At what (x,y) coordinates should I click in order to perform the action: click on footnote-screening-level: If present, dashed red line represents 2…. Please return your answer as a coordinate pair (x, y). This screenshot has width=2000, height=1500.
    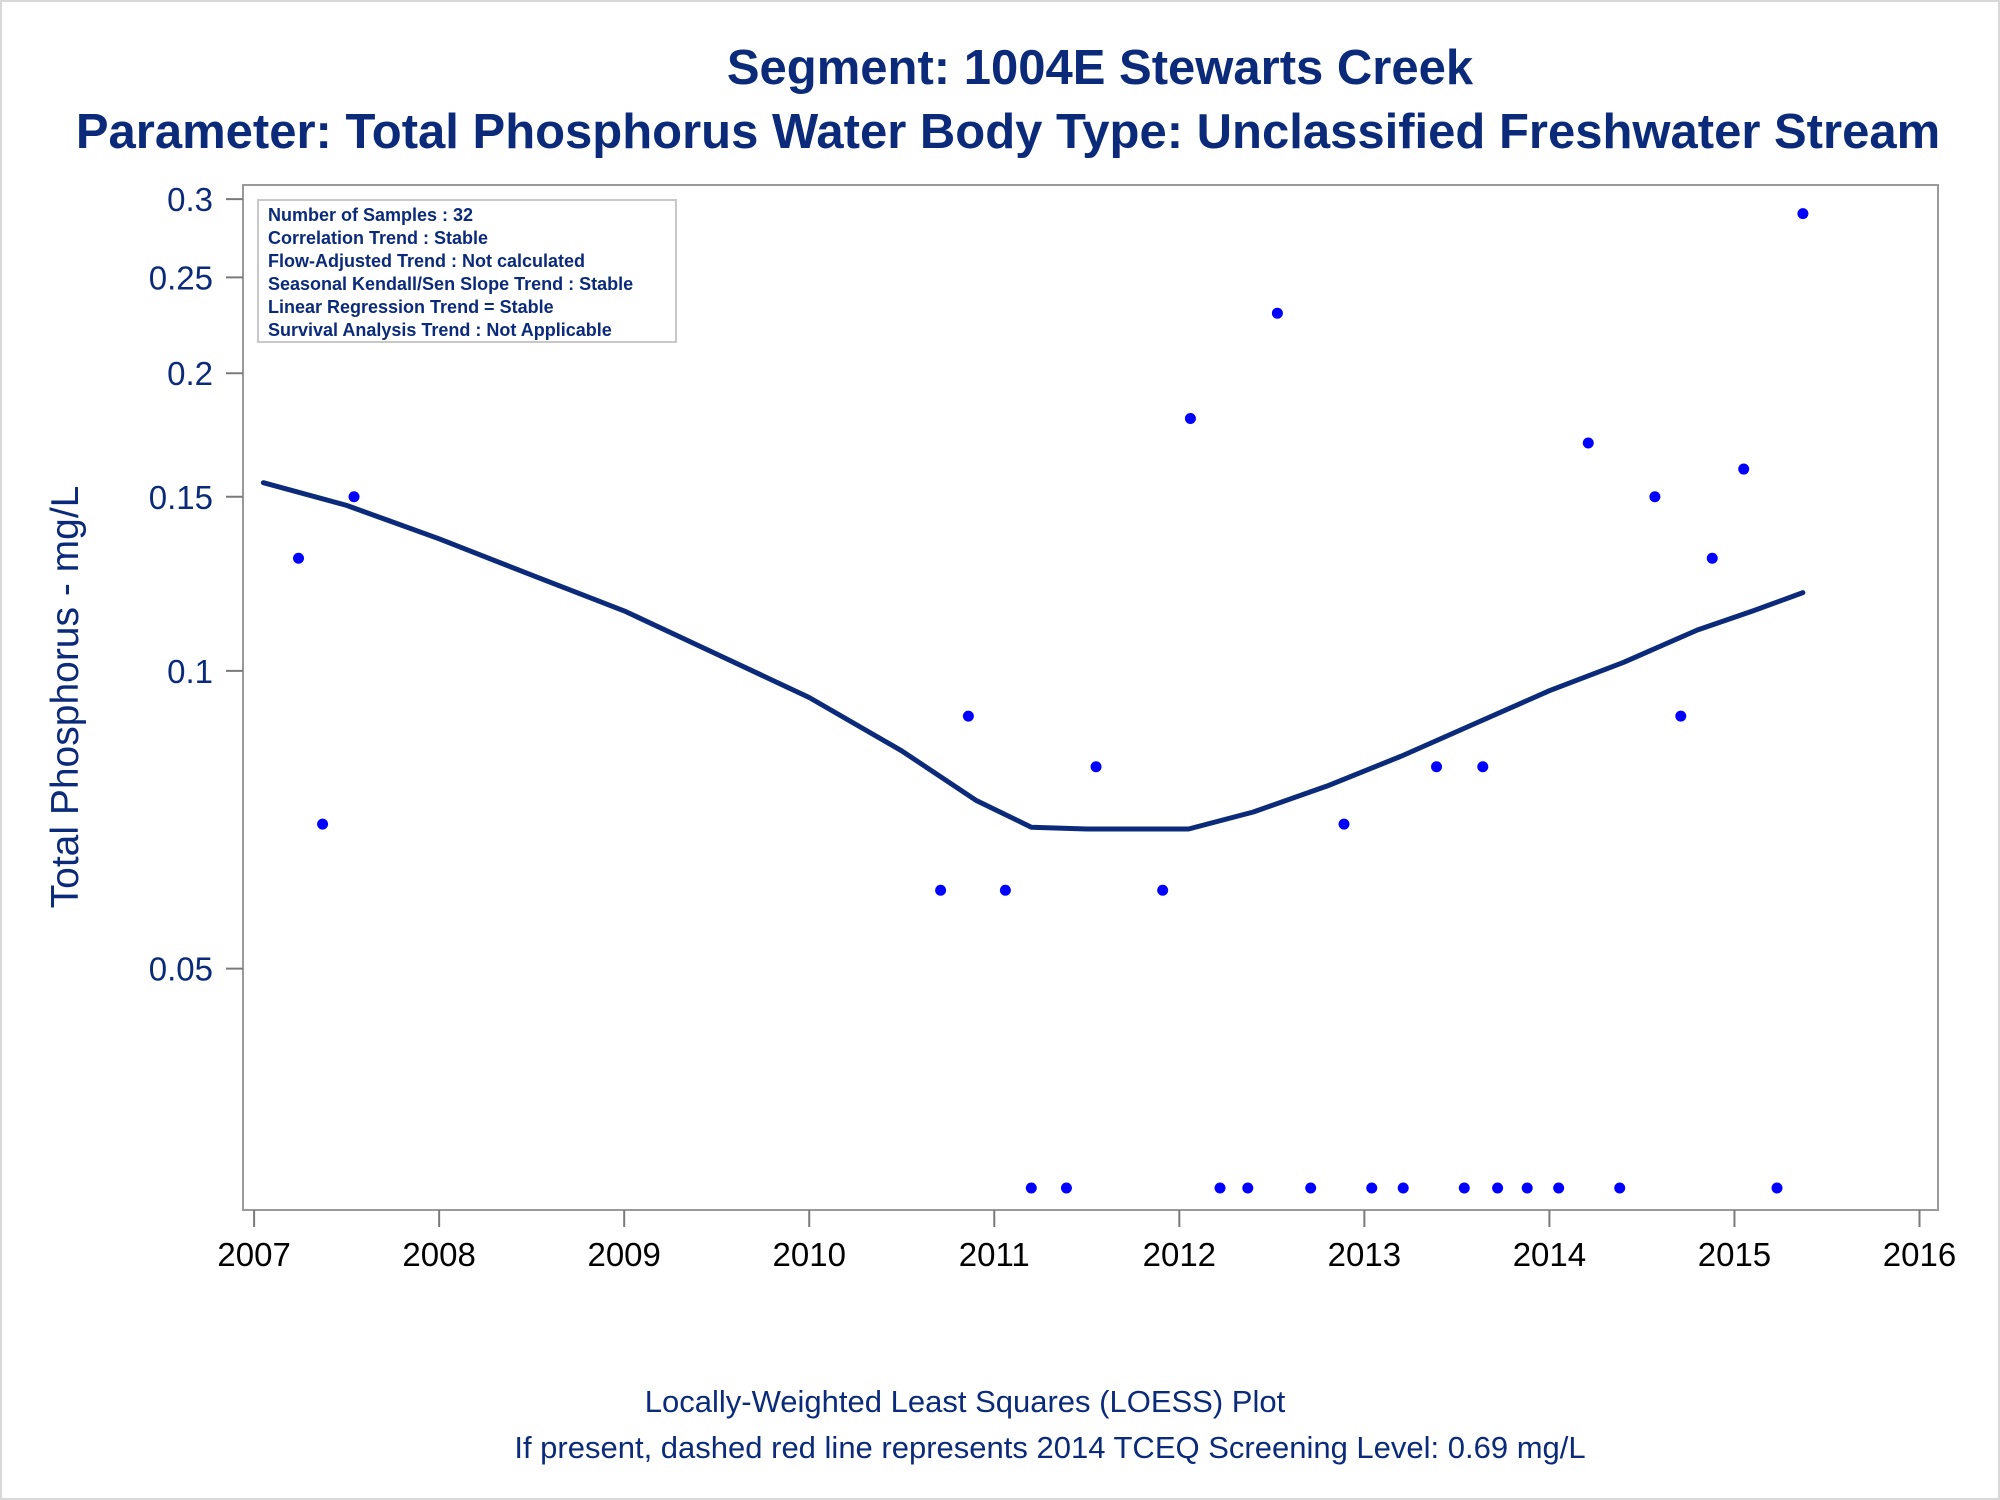
    Looking at the image, I should click on (1049, 1447).